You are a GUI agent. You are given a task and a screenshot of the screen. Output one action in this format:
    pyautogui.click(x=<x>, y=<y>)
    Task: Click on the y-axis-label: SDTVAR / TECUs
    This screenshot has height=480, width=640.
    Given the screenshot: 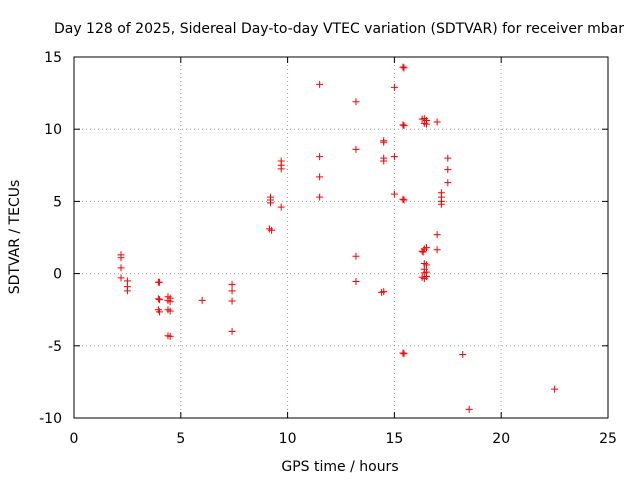 What is the action you would take?
    pyautogui.click(x=15, y=237)
    